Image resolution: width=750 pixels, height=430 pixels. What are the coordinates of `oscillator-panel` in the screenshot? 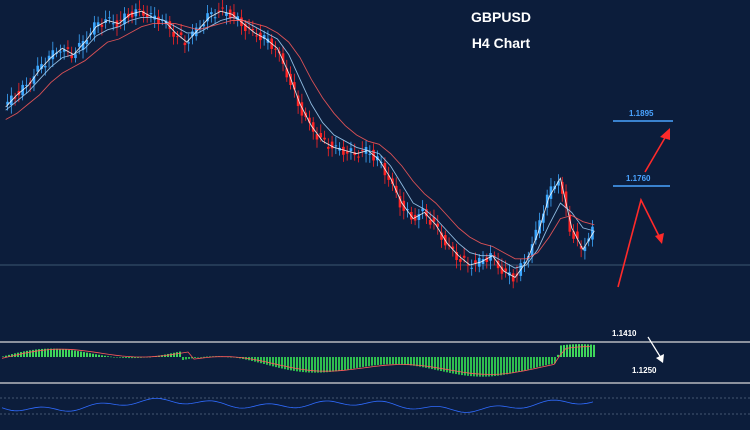 It's located at (297, 405).